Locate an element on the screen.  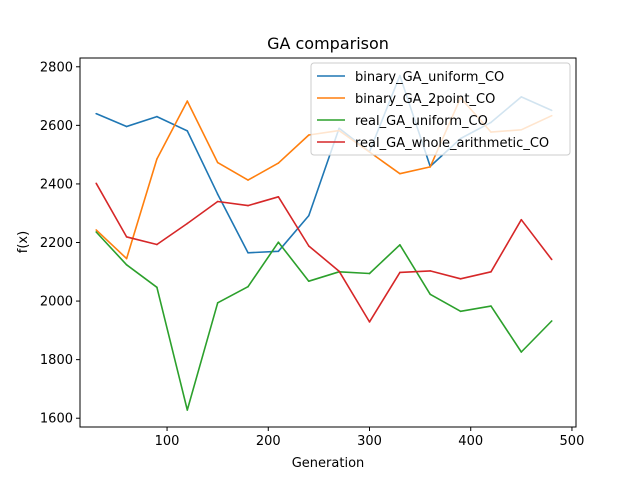
x-axis: 100 200 300 400 500 is located at coordinates (370, 438).